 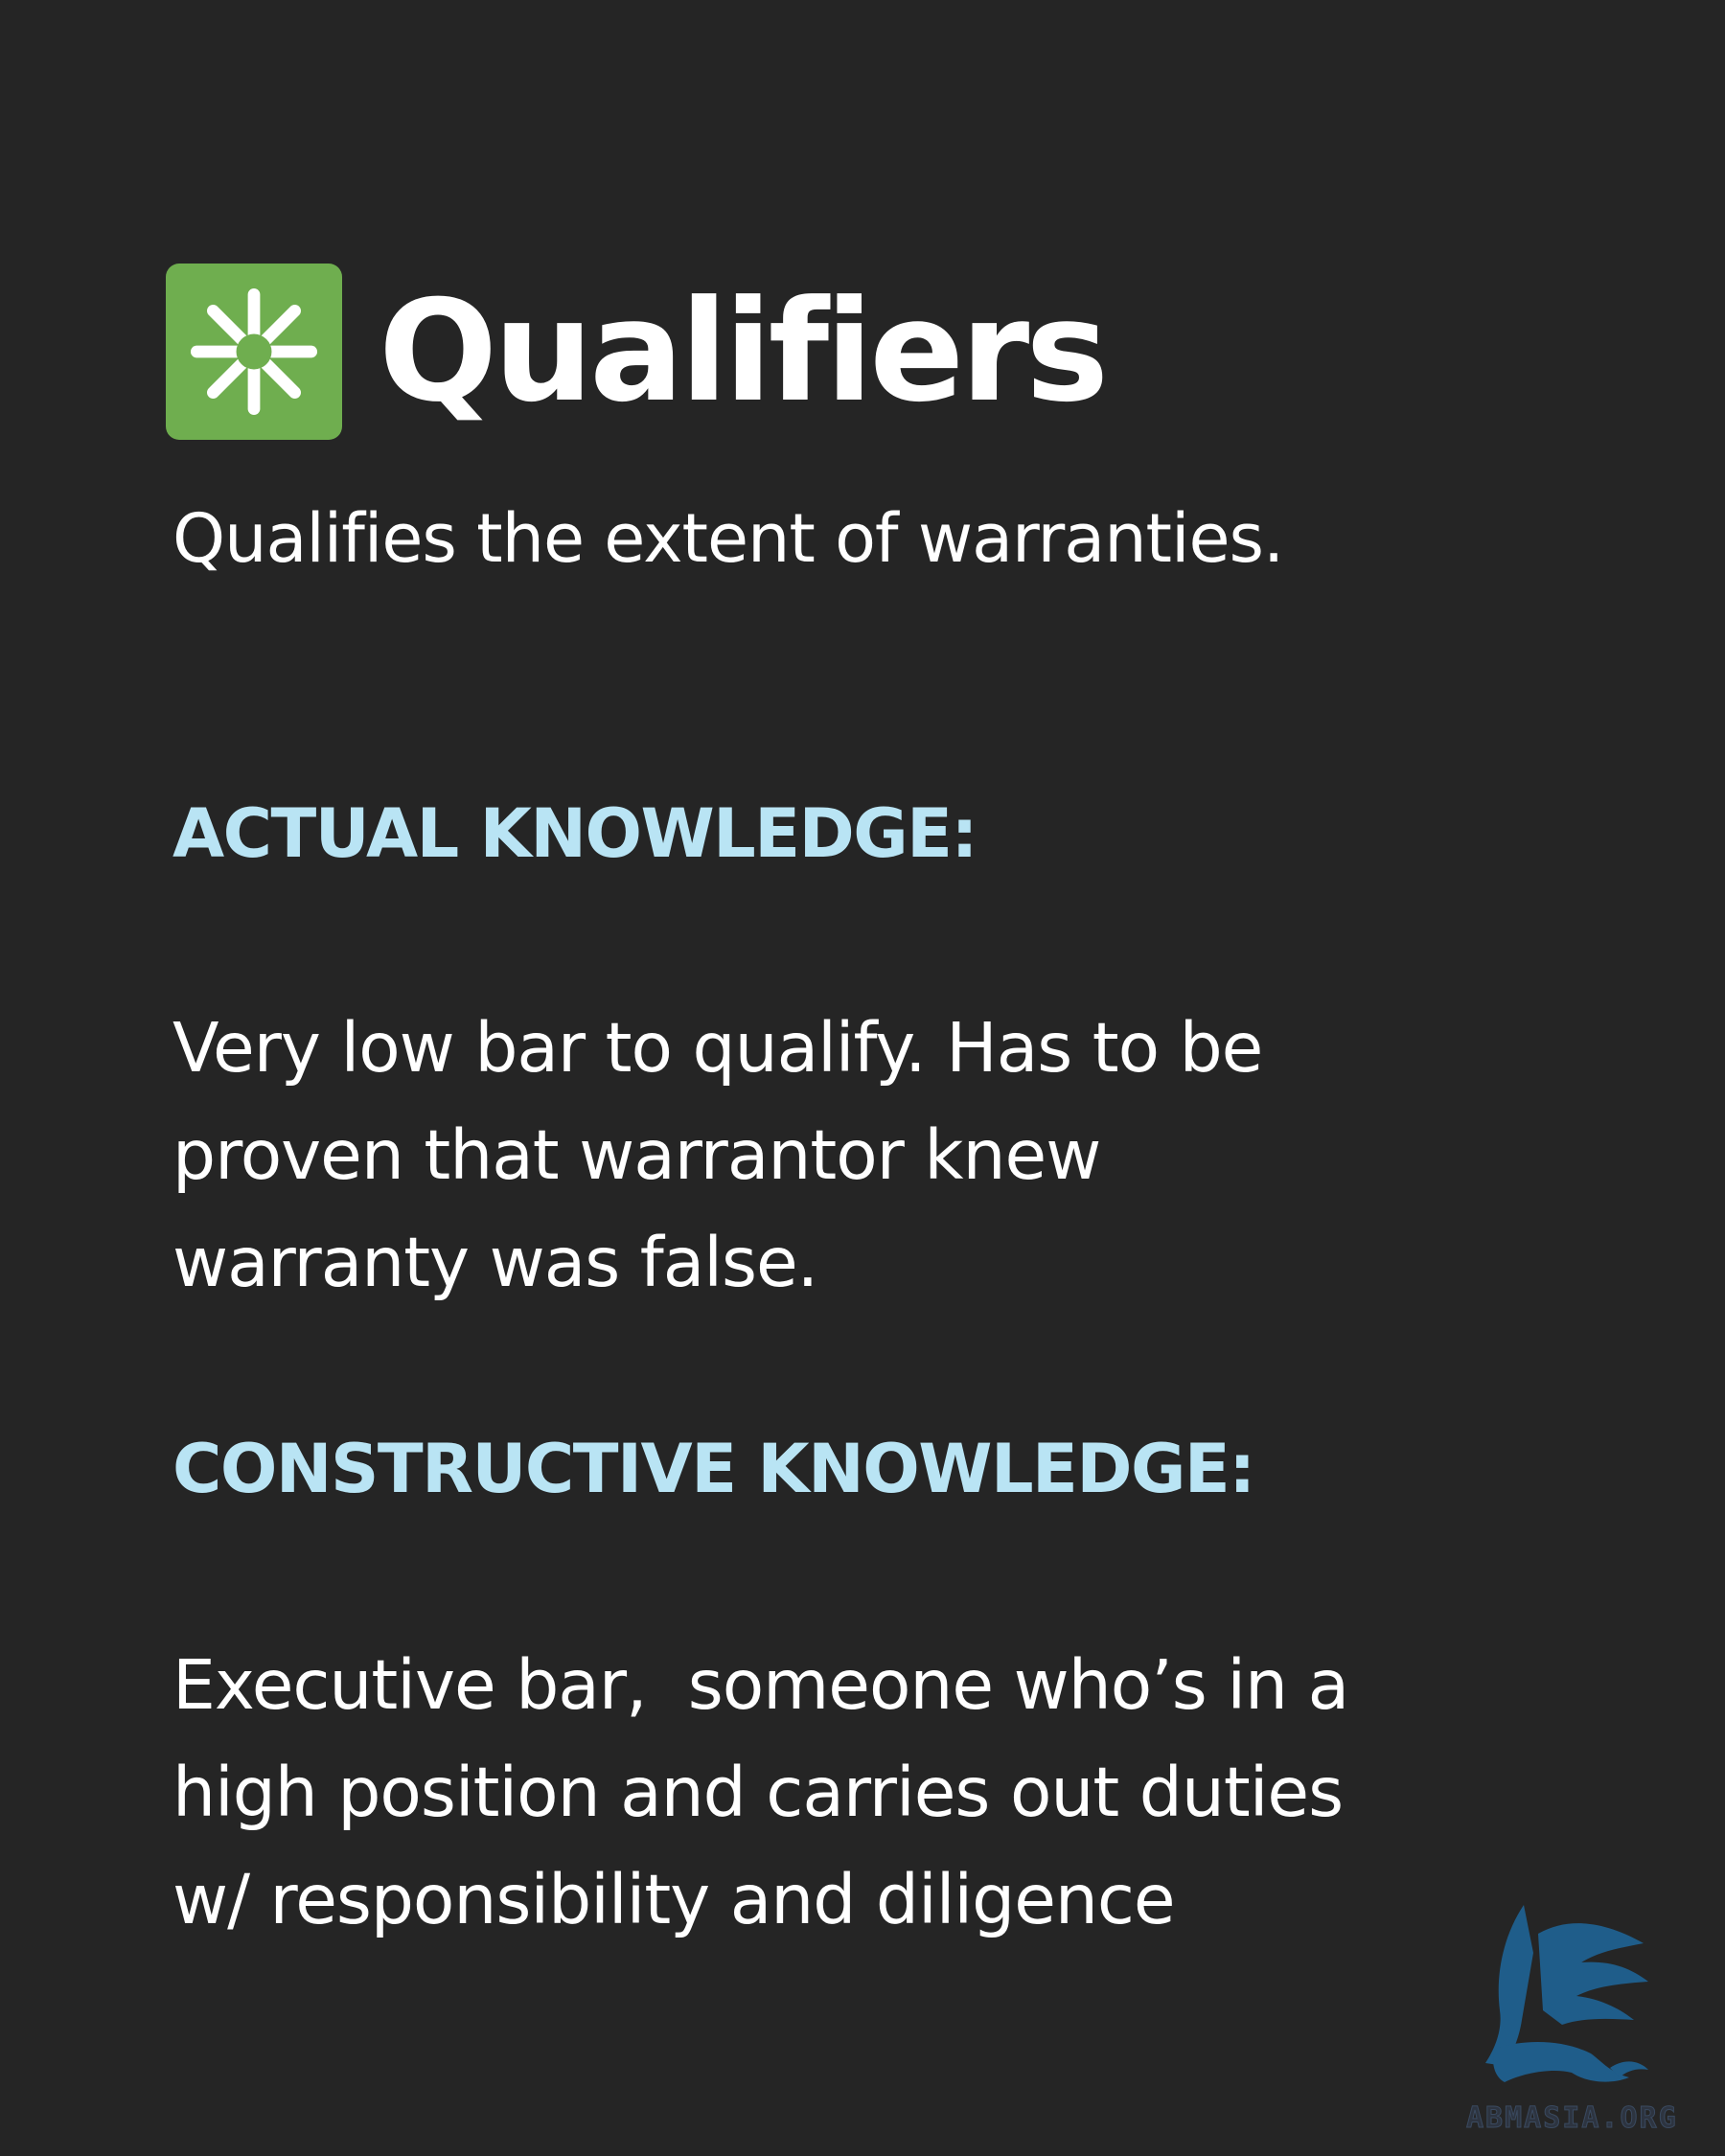 What do you see at coordinates (1566, 1993) in the screenshot?
I see `griffin-logo-icon` at bounding box center [1566, 1993].